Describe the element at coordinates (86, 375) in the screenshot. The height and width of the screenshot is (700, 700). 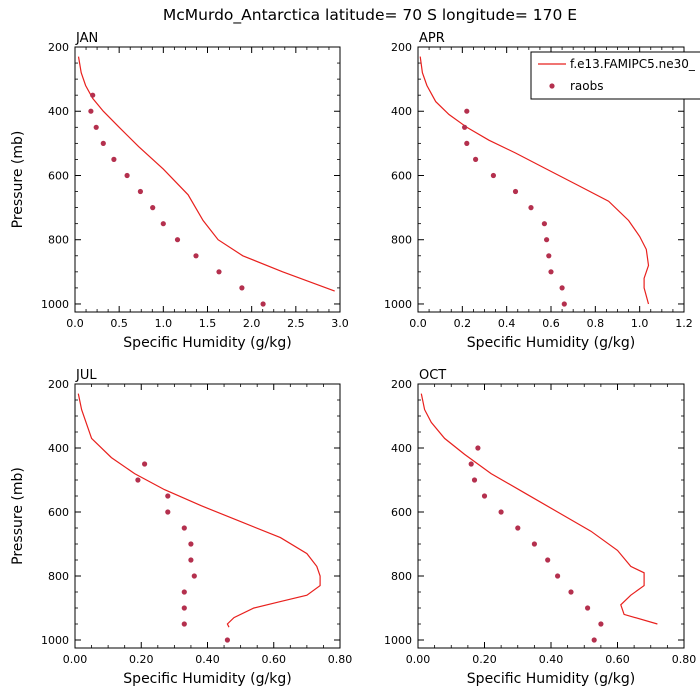
I see `panel-label-jul: JUL` at that location.